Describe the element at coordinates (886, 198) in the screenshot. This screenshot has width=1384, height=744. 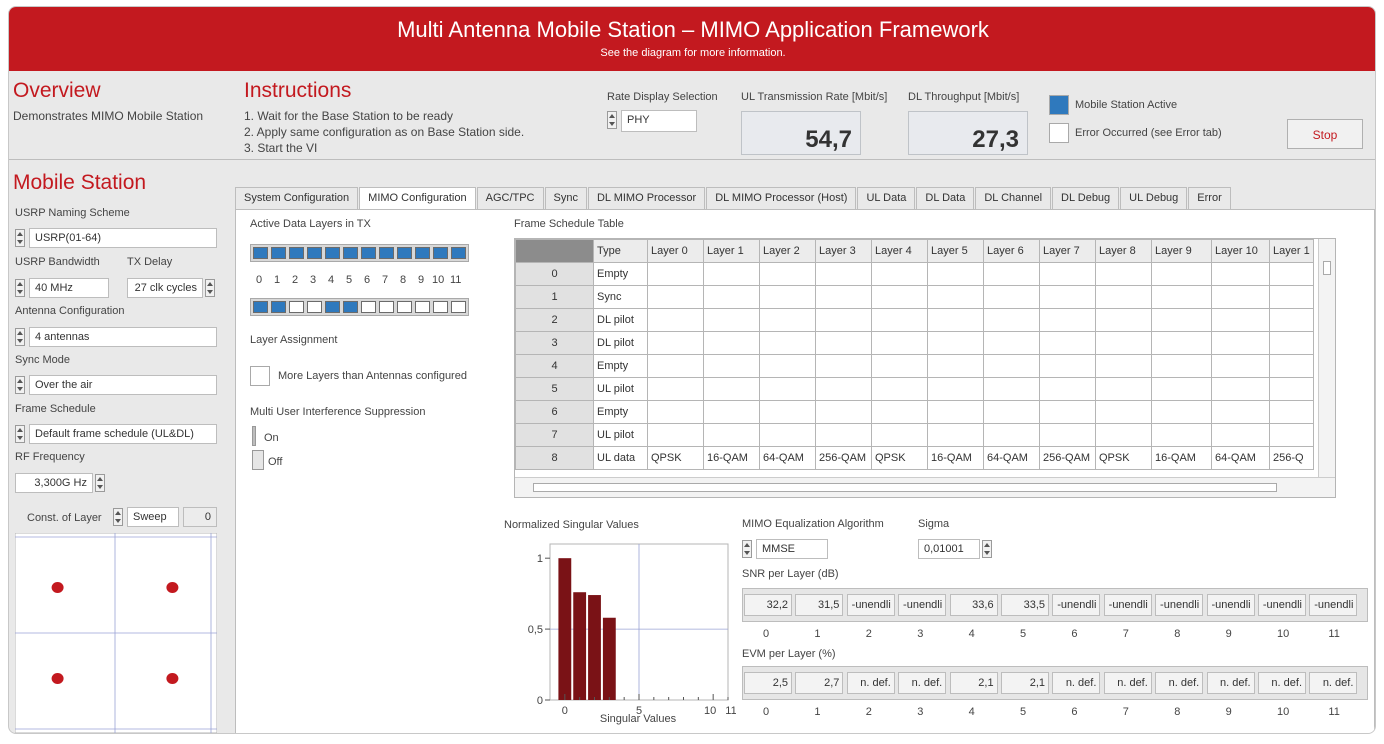
I see `tab-ul-data: UL Data` at that location.